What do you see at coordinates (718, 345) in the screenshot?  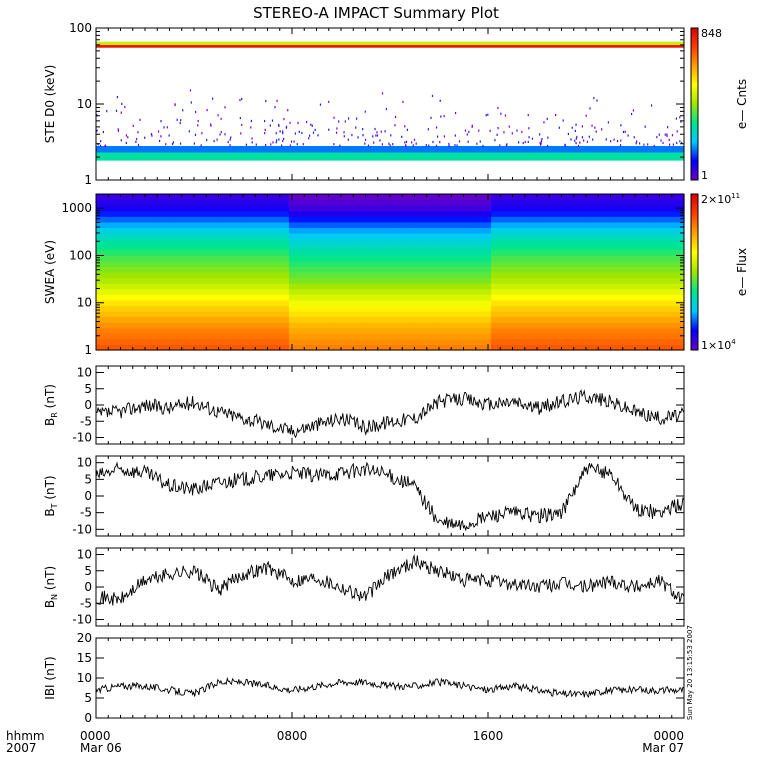 I see `colorbar-min-label: 1×104` at bounding box center [718, 345].